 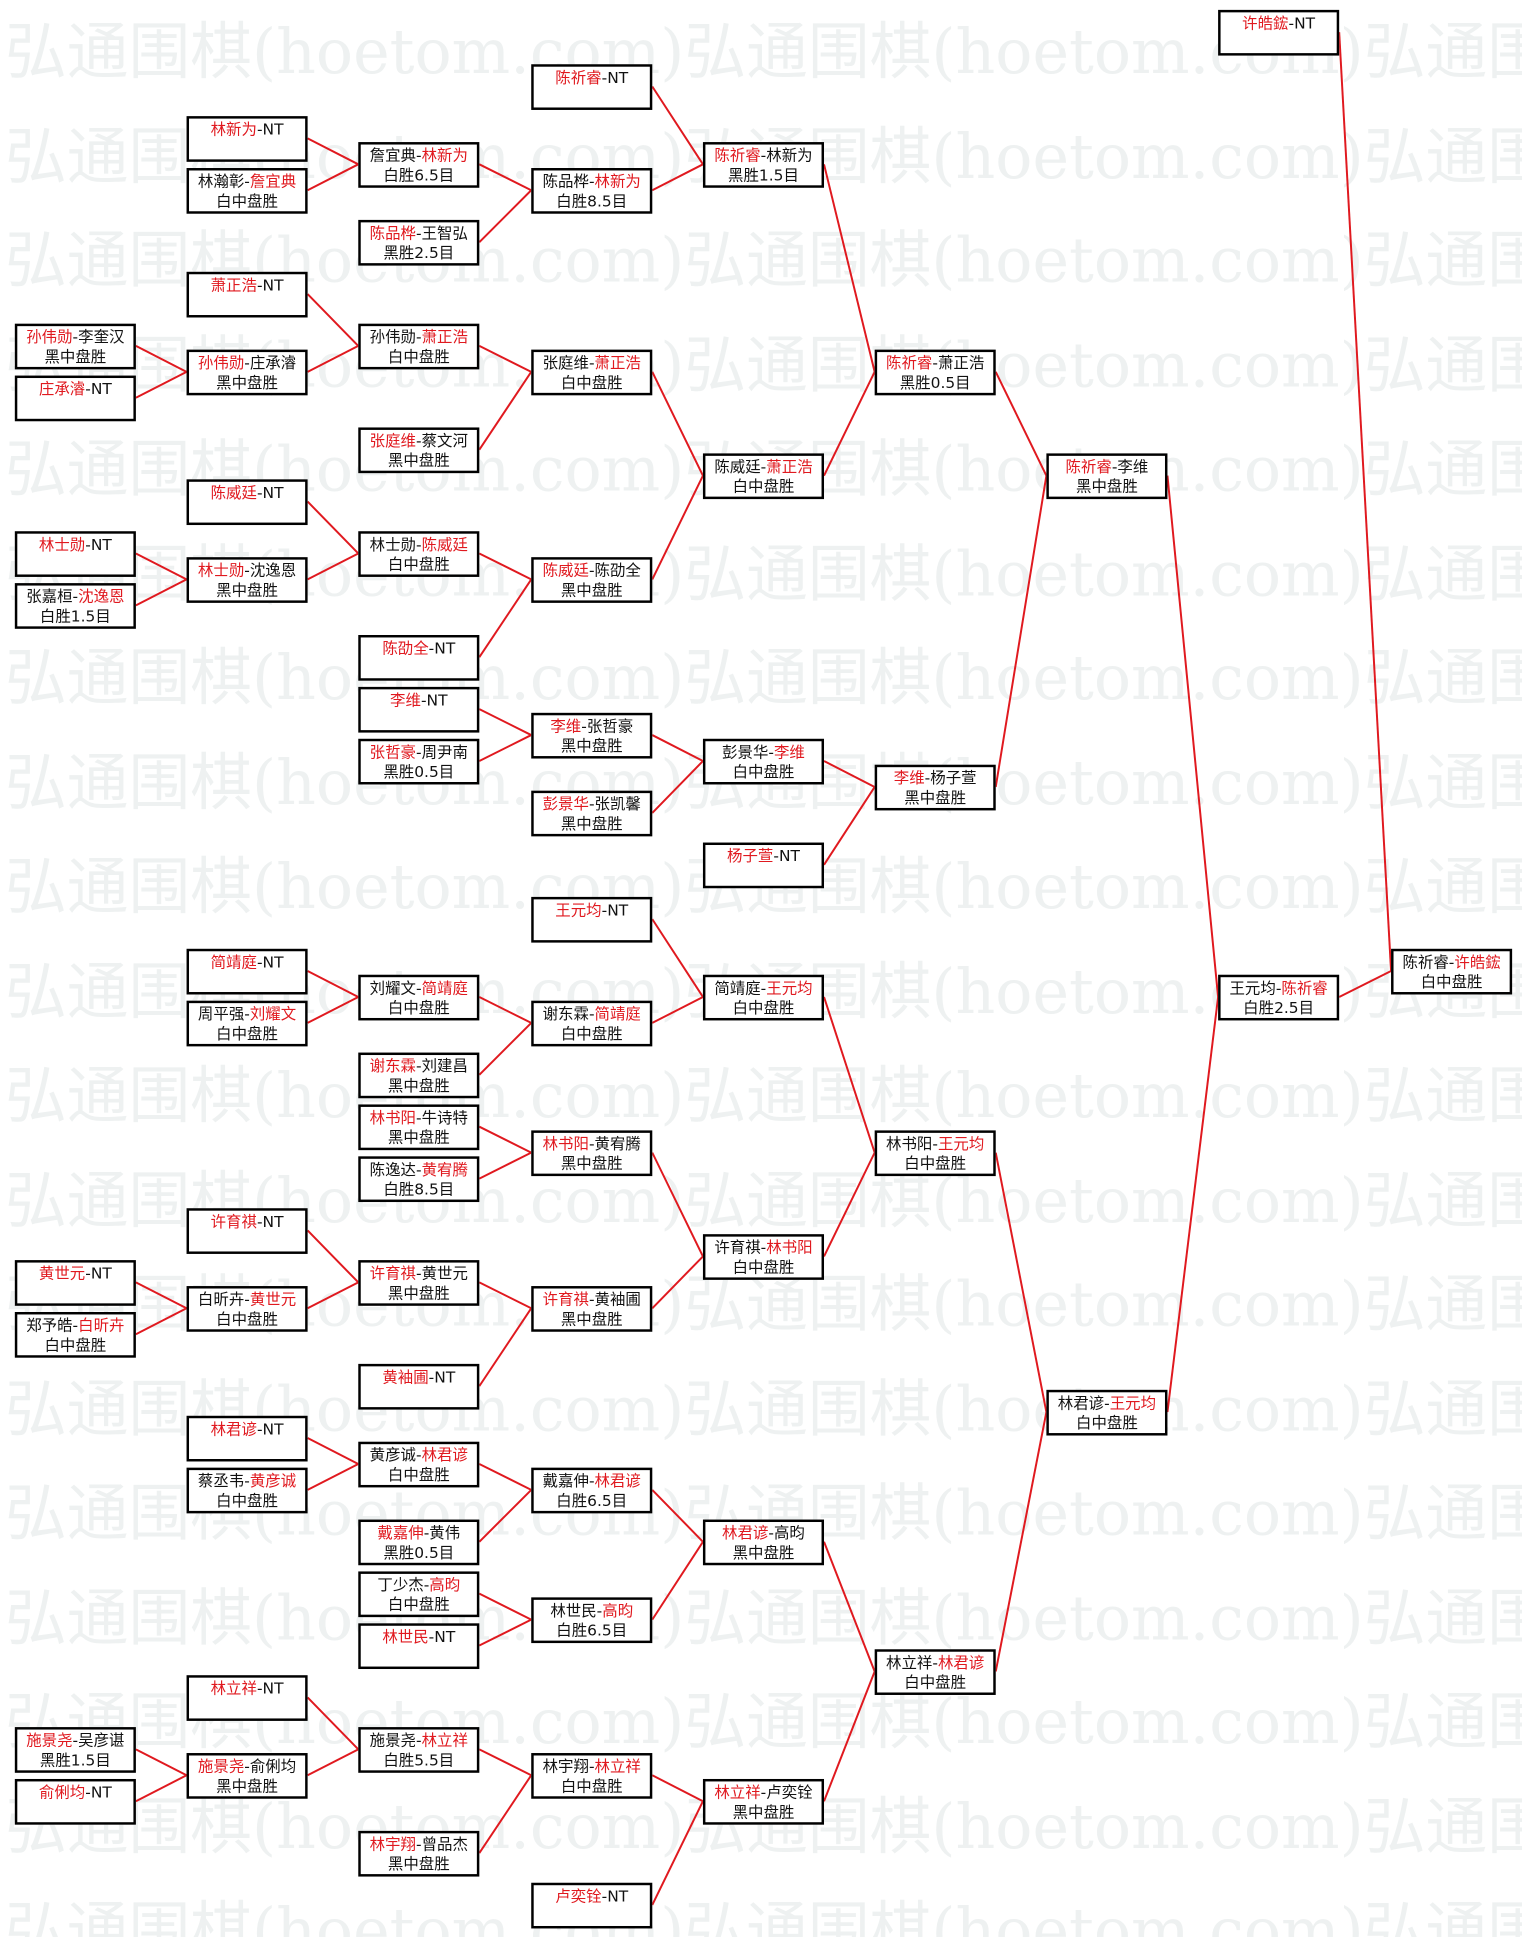 What do you see at coordinates (393, 1169) in the screenshot?
I see `player-black: 陈逸达` at bounding box center [393, 1169].